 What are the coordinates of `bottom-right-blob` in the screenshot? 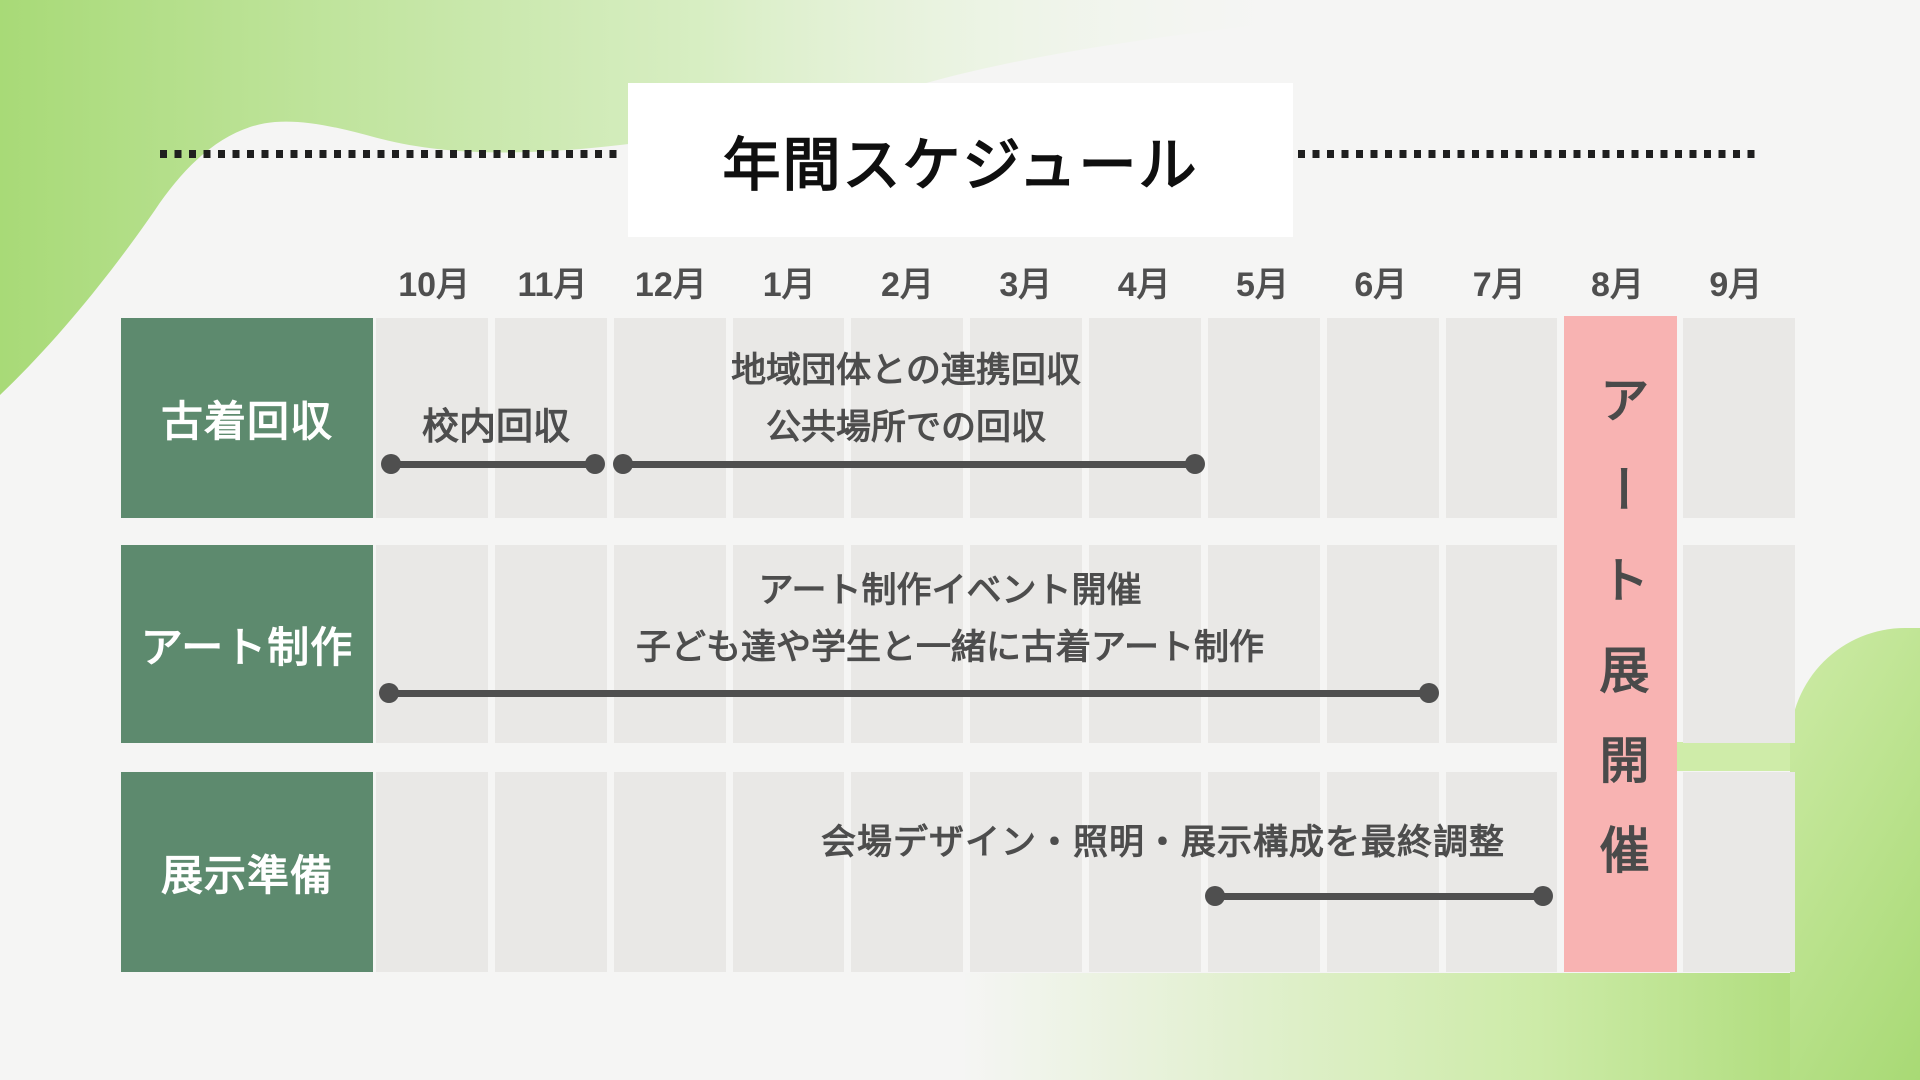 It's located at (1855, 854).